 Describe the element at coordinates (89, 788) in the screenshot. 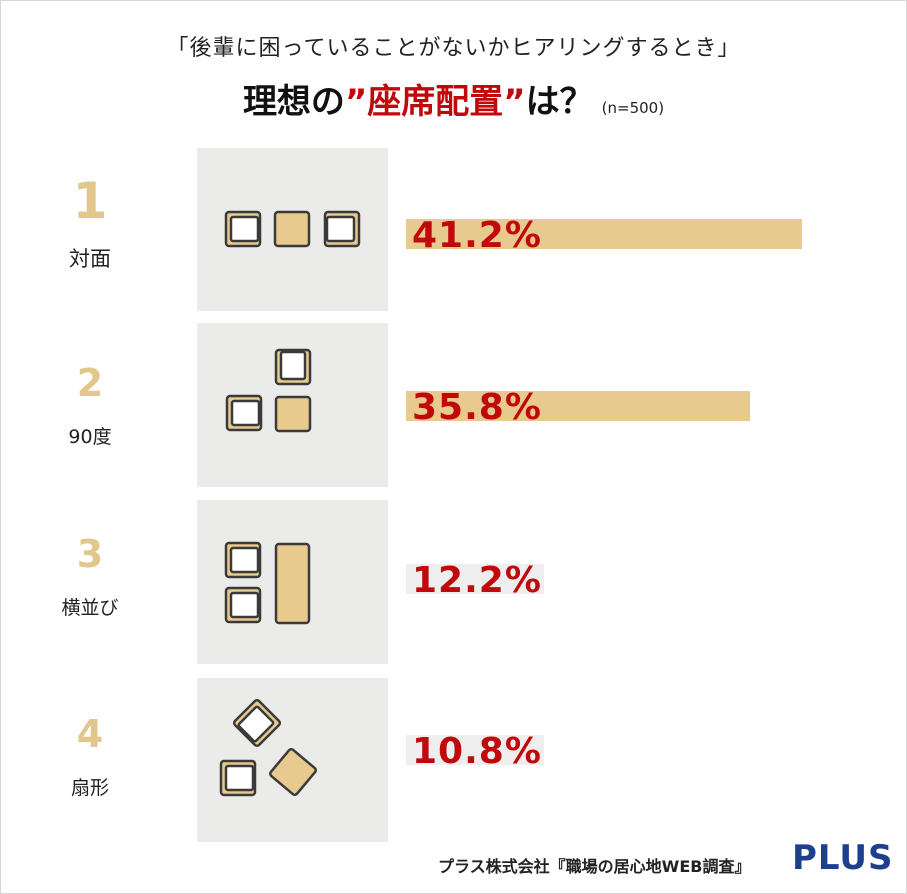

I see `category-label-4: 扇形` at that location.